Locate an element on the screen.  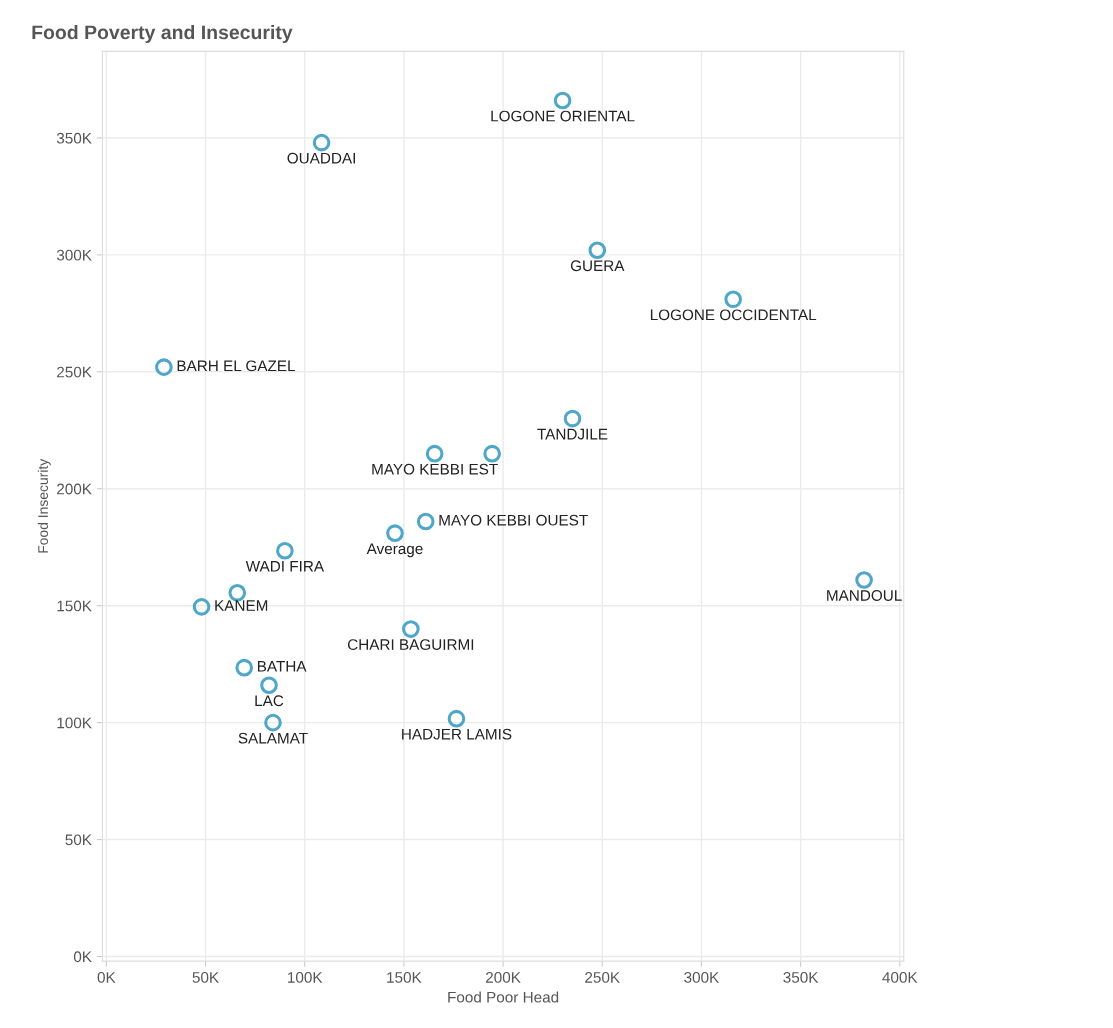
x-tick-label: 0K is located at coordinates (106, 977).